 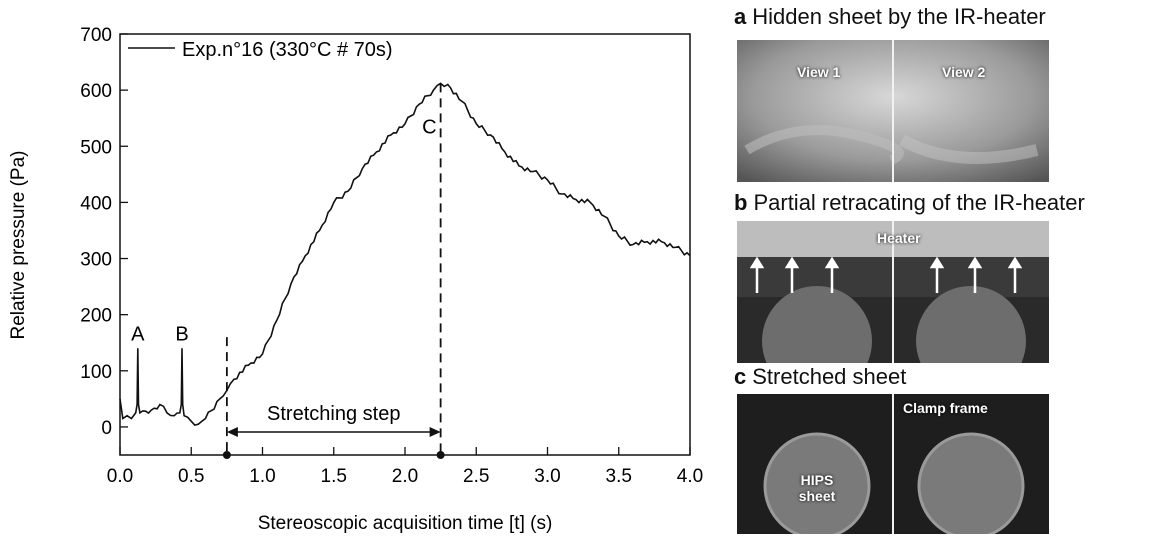 What do you see at coordinates (96, 260) in the screenshot?
I see `y-tick-label: 300` at bounding box center [96, 260].